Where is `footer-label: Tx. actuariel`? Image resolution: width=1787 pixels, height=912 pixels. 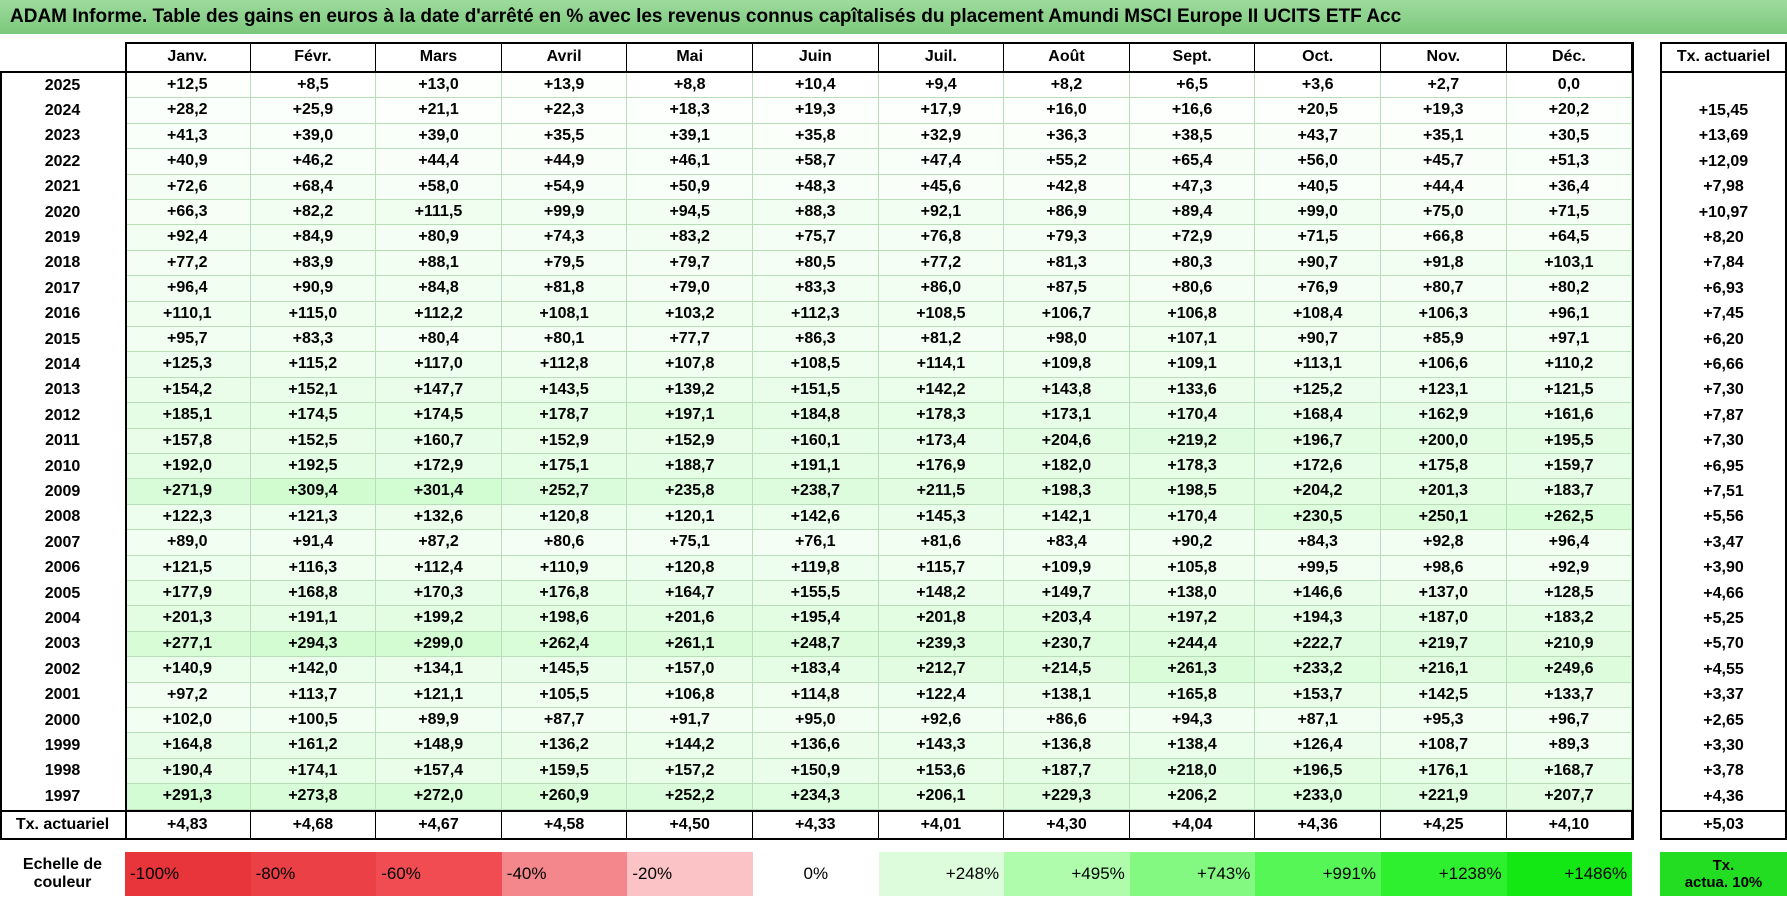 footer-label: Tx. actuariel is located at coordinates (62, 824).